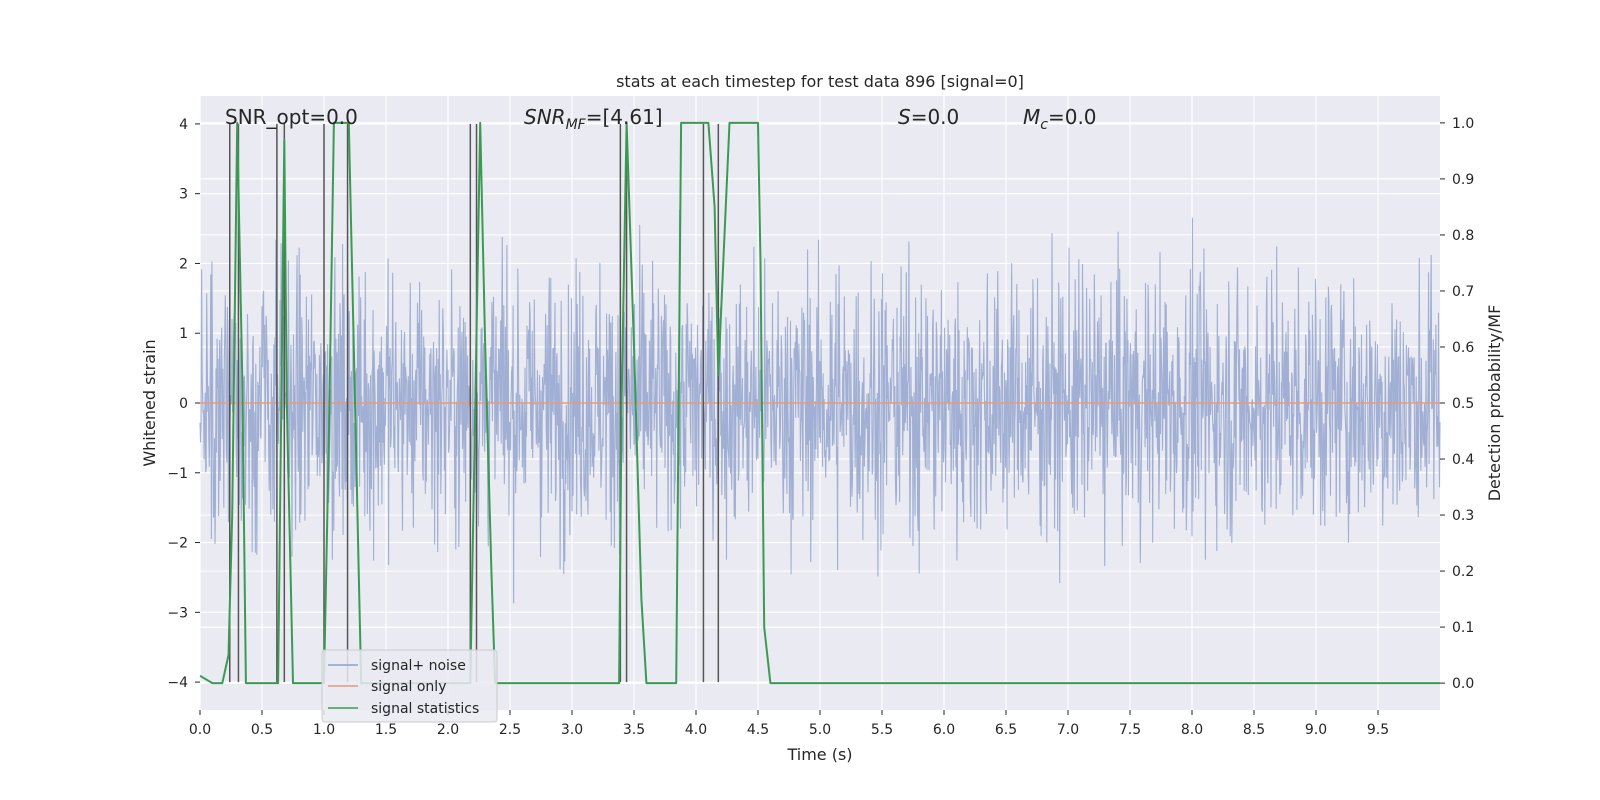 This screenshot has height=800, width=1600. I want to click on y-right-tick-label: 0.7, so click(1463, 292).